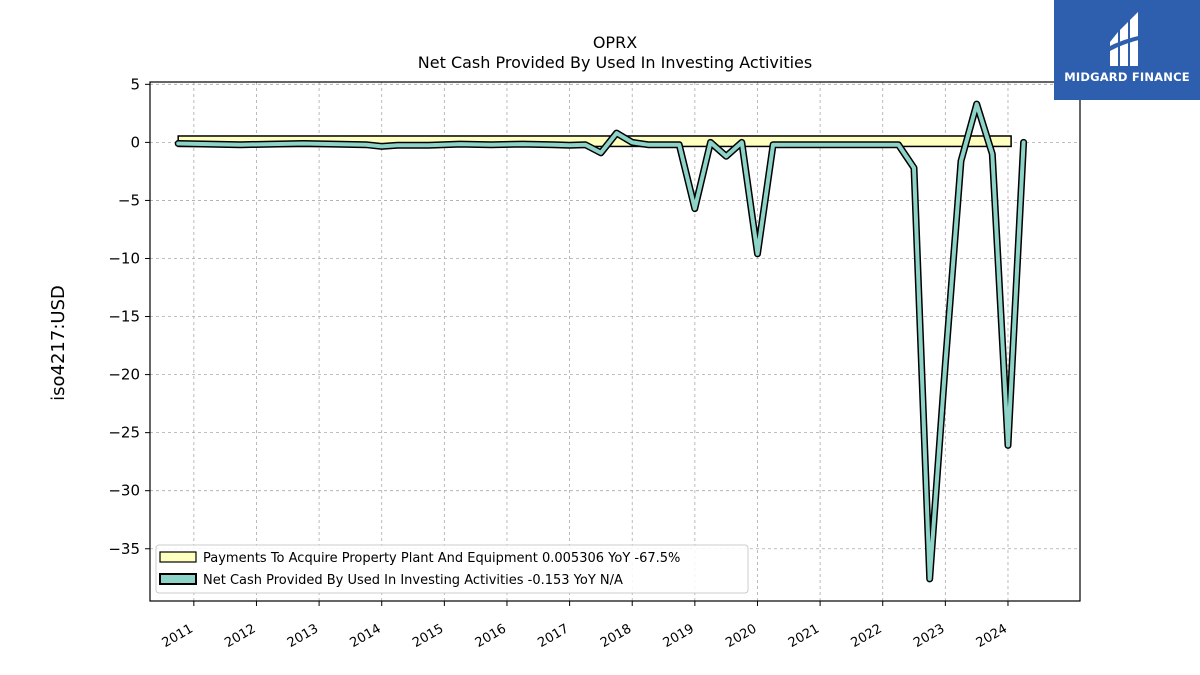  What do you see at coordinates (129, 200) in the screenshot?
I see `y-tick-label: −5` at bounding box center [129, 200].